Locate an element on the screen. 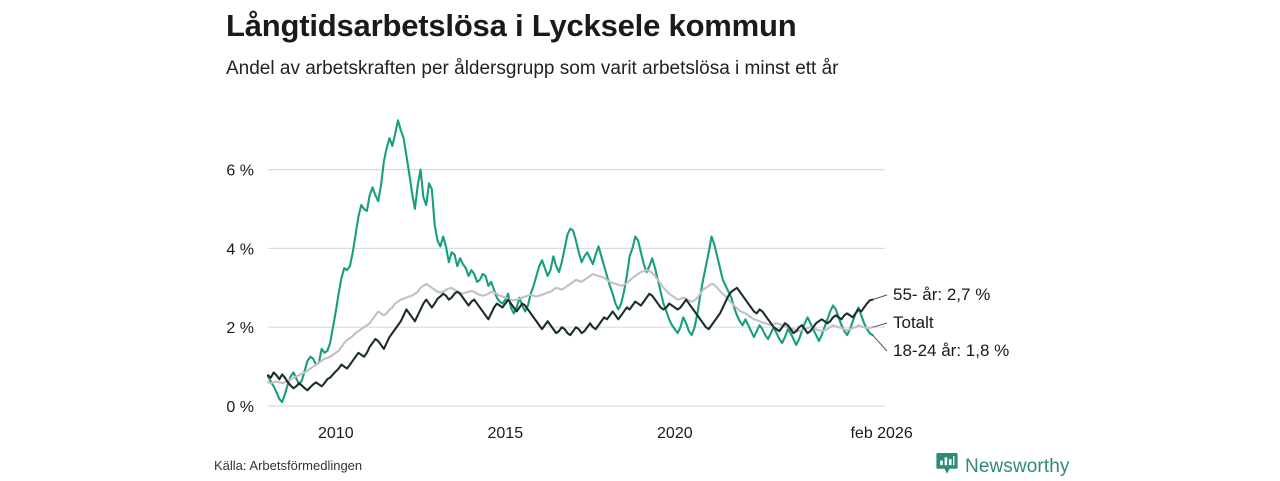 Image resolution: width=1280 pixels, height=481 pixels. y-axis-tick-label: 6 % is located at coordinates (240, 171).